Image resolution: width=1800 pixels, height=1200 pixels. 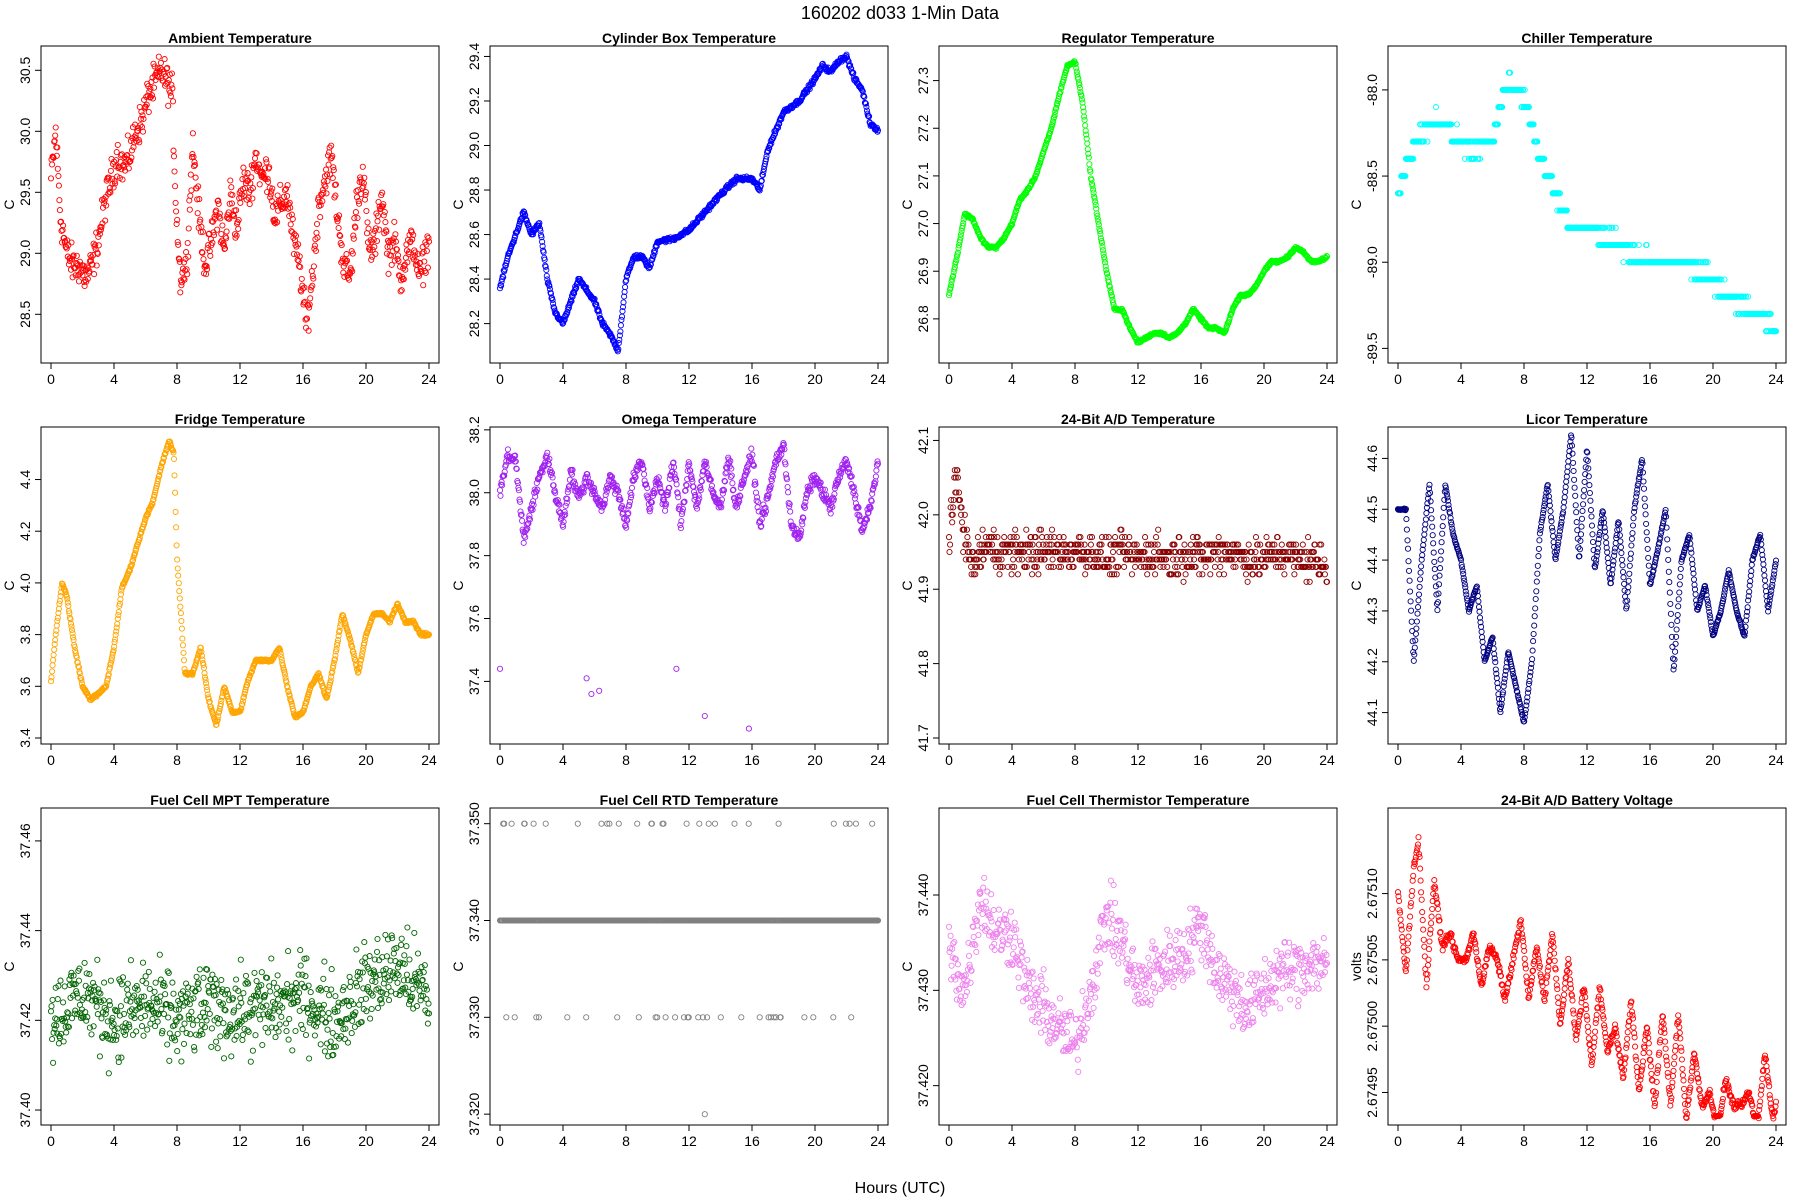 I want to click on x-tick-label: 16, so click(x=752, y=379).